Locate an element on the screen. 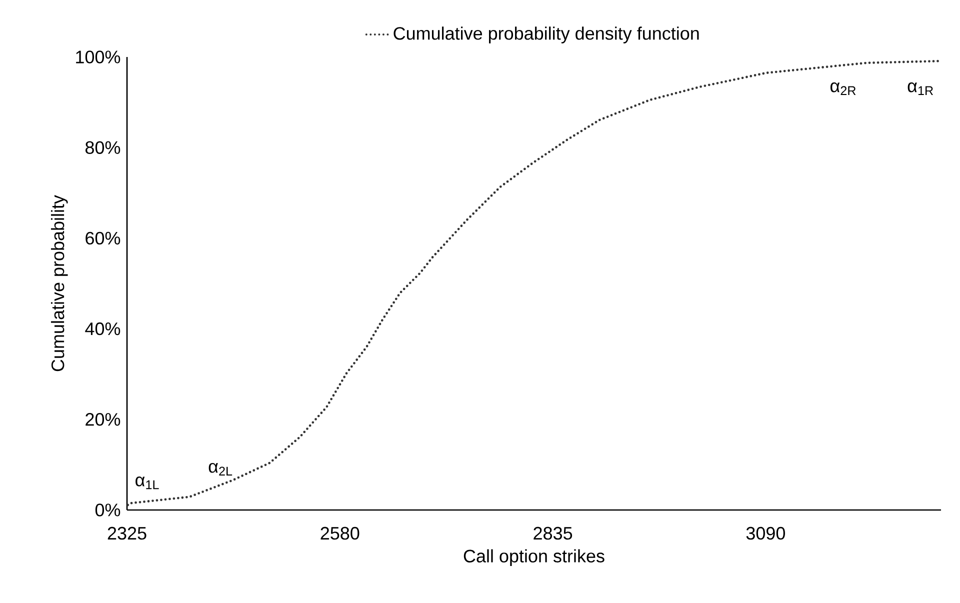 The image size is (960, 603). y-axis-title: Cumulative probability is located at coordinates (59, 283).